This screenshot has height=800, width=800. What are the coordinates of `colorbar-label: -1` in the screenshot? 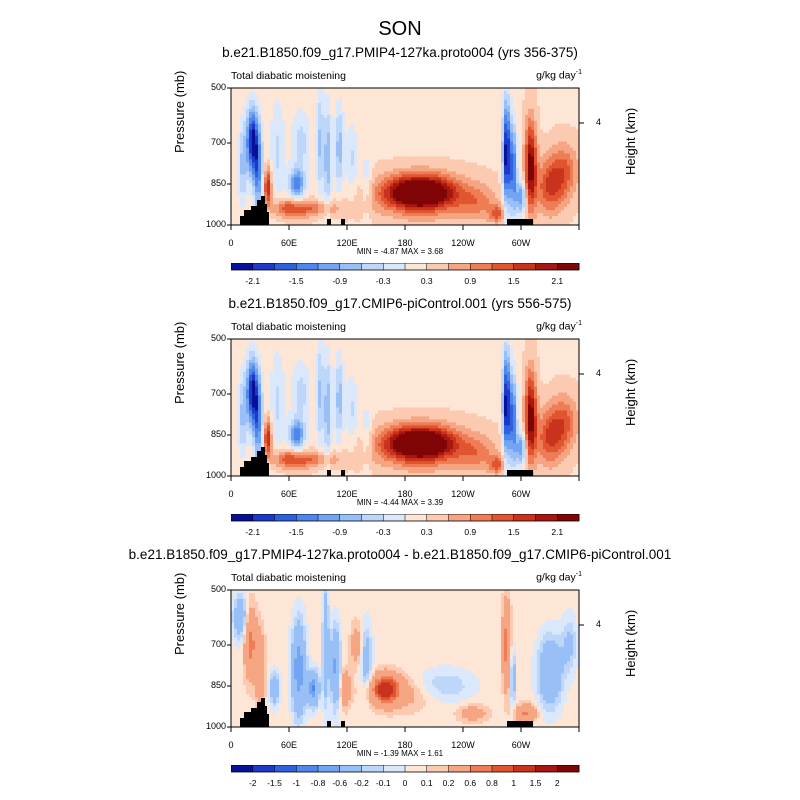 It's located at (296, 783).